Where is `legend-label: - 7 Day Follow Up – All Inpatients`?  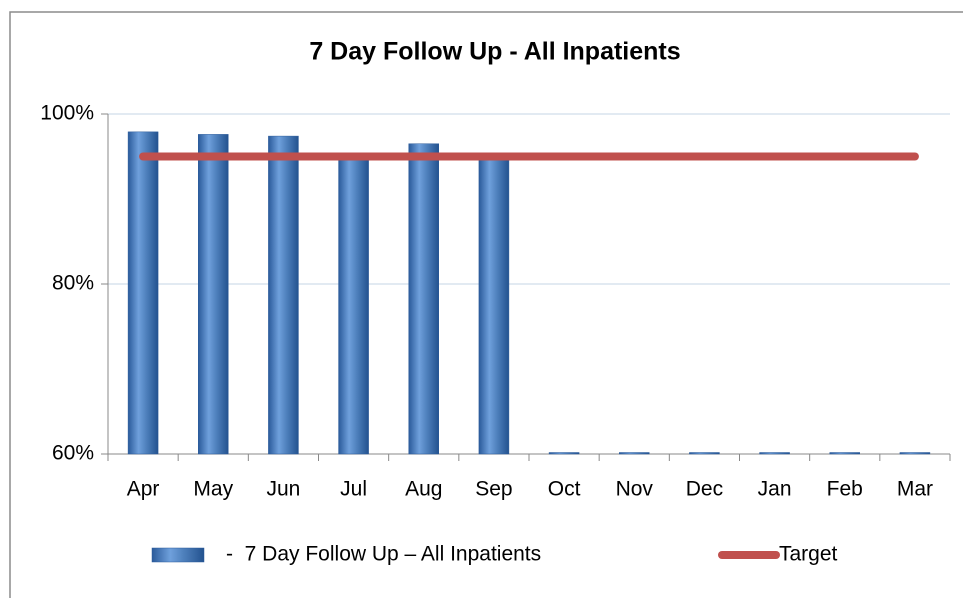
legend-label: - 7 Day Follow Up – All Inpatients is located at coordinates (383, 554).